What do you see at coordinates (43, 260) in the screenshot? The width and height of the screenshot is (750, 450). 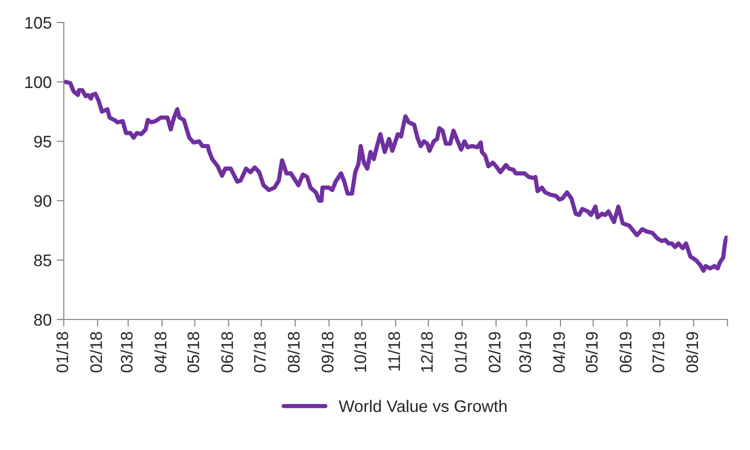 I see `y-tick-label: 85` at bounding box center [43, 260].